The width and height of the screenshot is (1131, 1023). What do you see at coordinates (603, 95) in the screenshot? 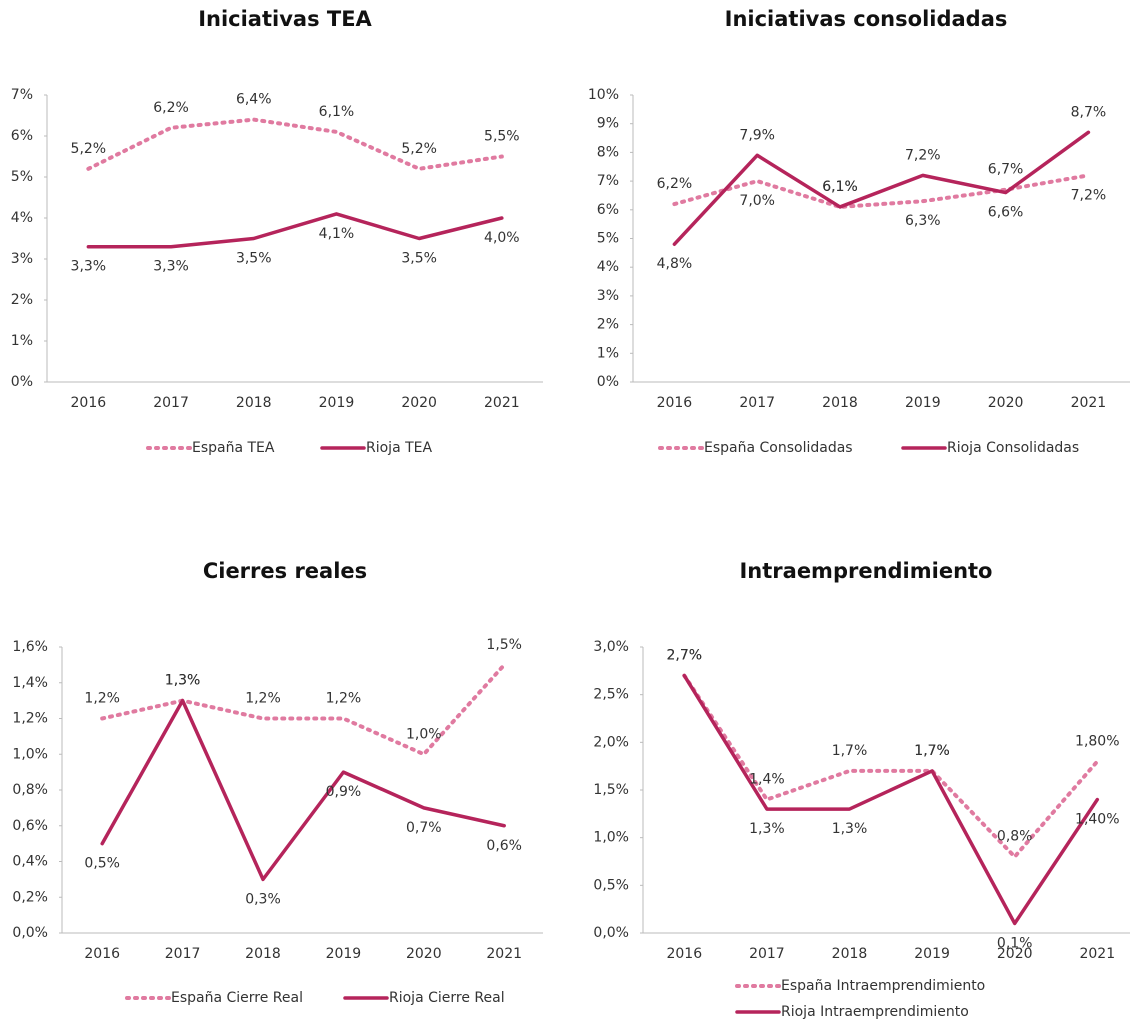
I see `y-tick-label: 10%` at bounding box center [603, 95].